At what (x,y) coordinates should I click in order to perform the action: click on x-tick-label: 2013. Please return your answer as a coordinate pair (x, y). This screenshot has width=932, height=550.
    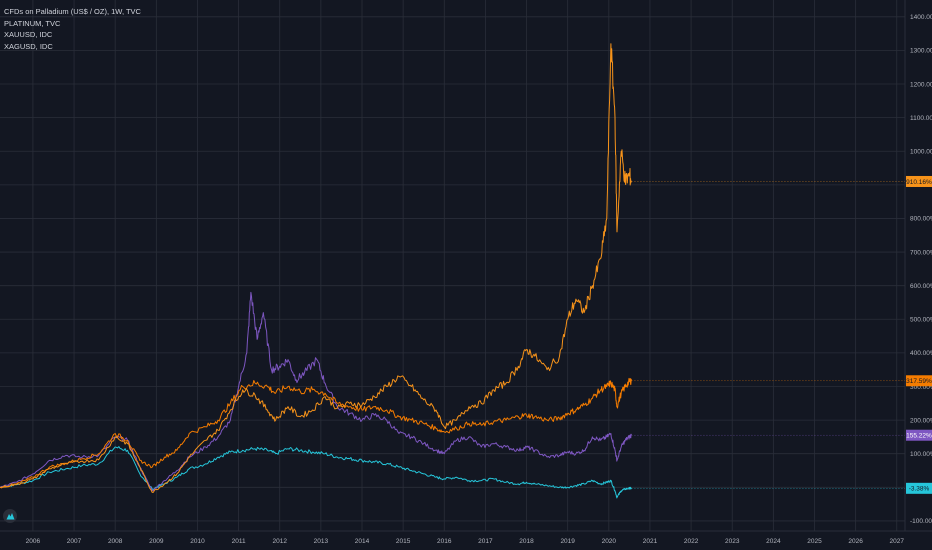
    Looking at the image, I should click on (321, 541).